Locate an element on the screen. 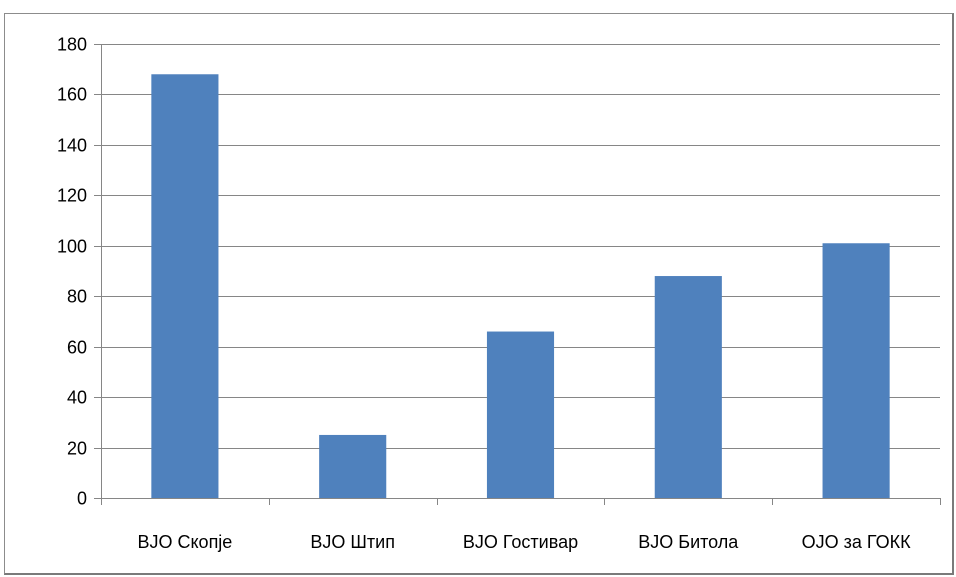  y-tick-labels: 0 20 40 60 80 100 120 140 160 180 is located at coordinates (72, 272).